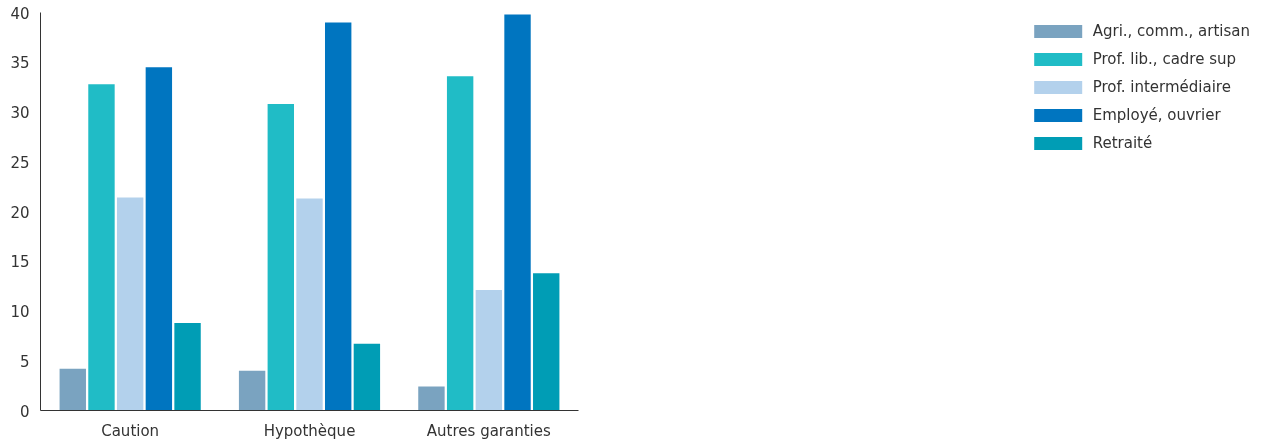  What do you see at coordinates (1122, 143) in the screenshot?
I see `legend-label: Retraité` at bounding box center [1122, 143].